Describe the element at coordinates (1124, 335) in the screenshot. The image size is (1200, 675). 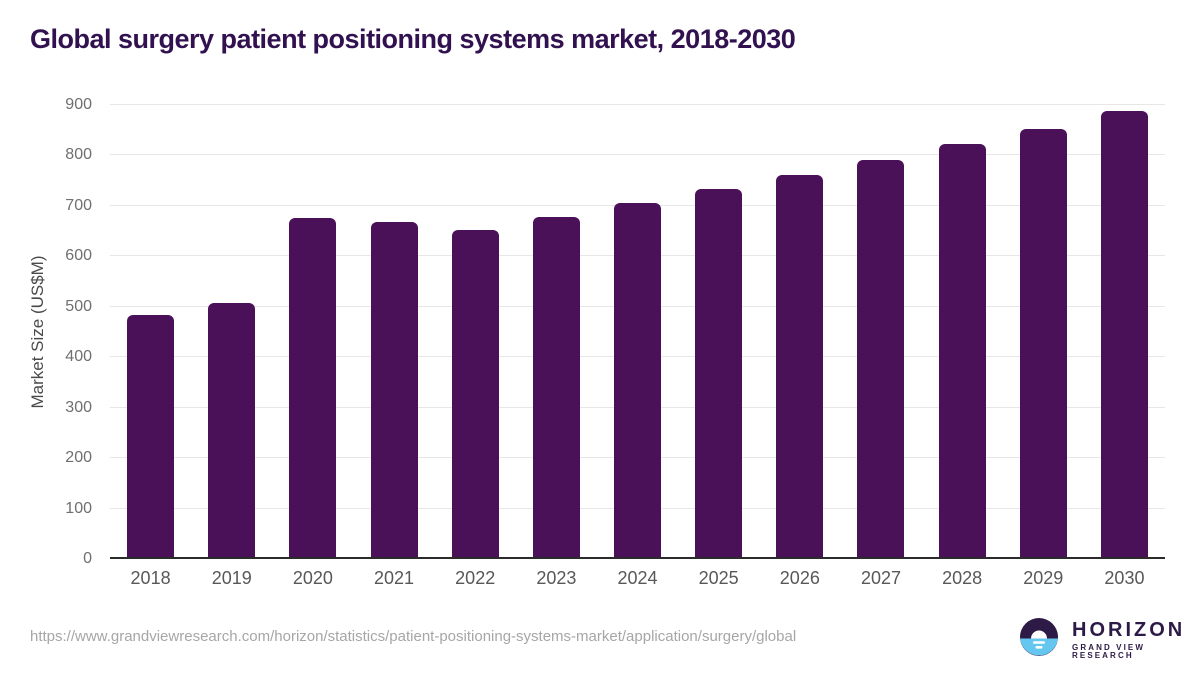
I see `bar-2030` at that location.